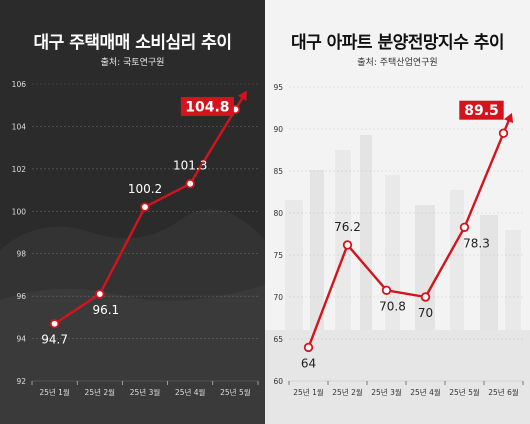  What do you see at coordinates (54, 340) in the screenshot?
I see `data-label: 94.7` at bounding box center [54, 340].